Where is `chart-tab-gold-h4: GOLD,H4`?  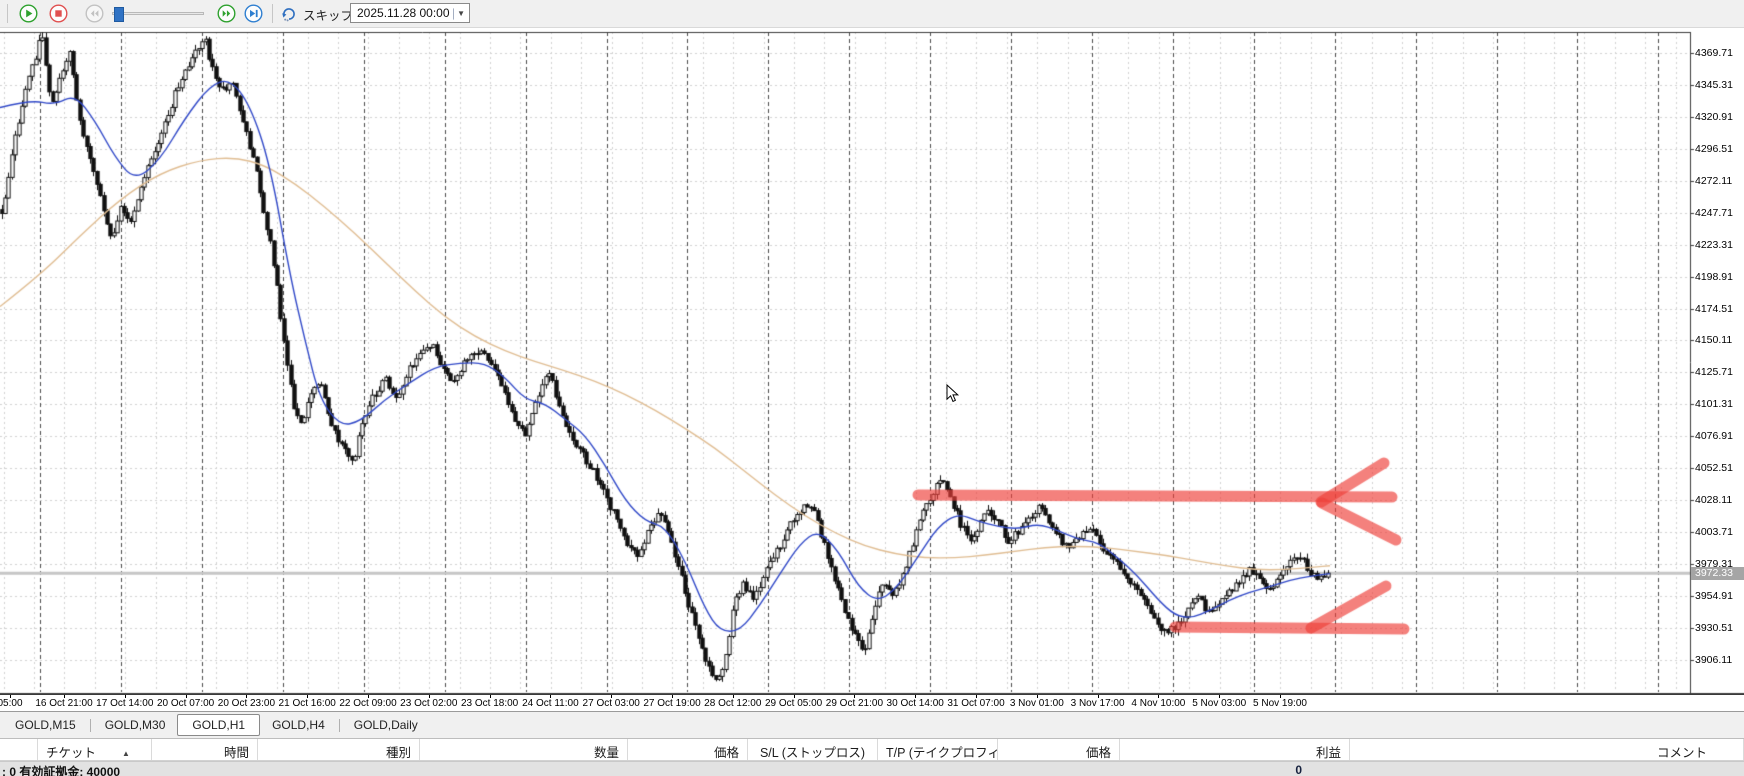
chart-tab-gold-h4: GOLD,H4 is located at coordinates (298, 725).